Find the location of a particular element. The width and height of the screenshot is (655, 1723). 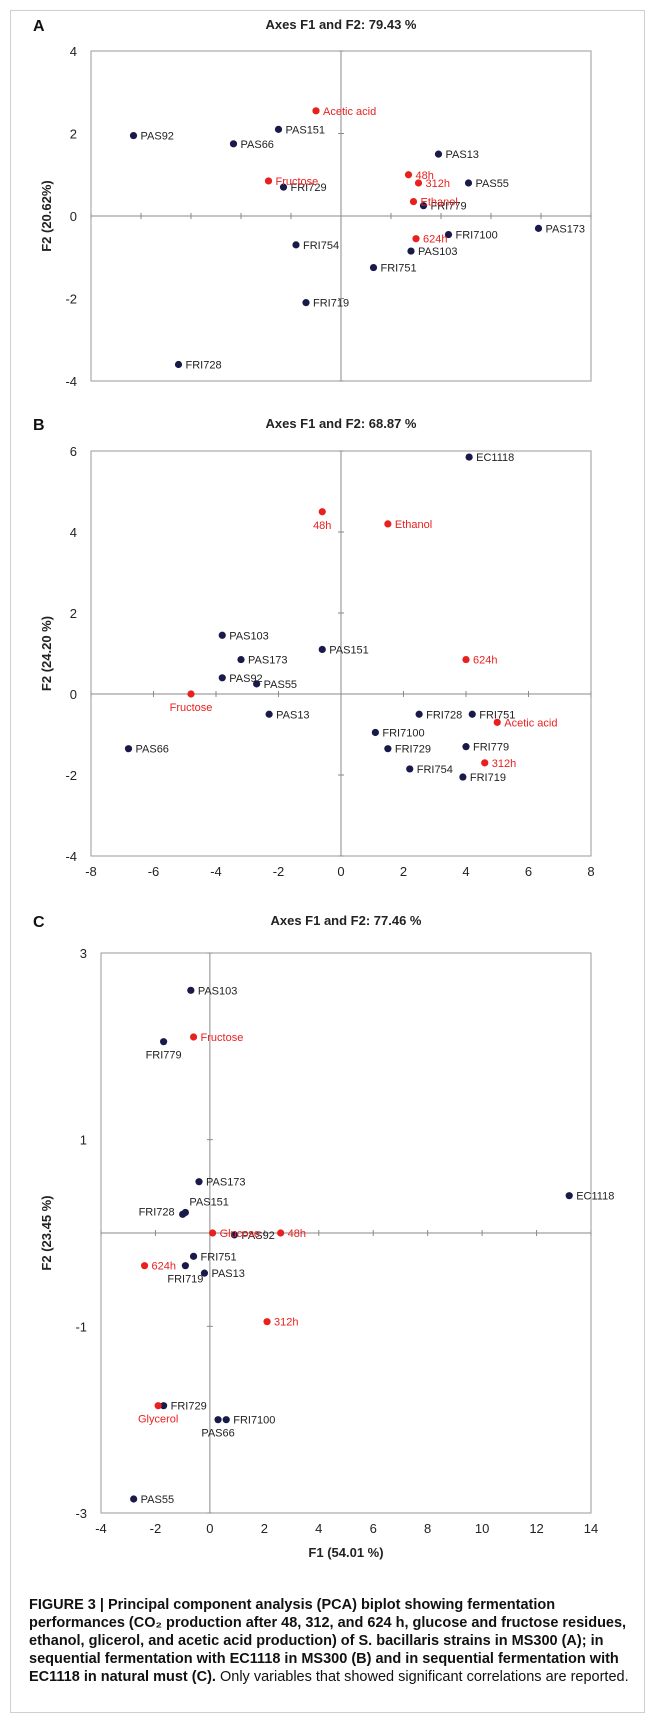

panel-letter: B is located at coordinates (39, 425).